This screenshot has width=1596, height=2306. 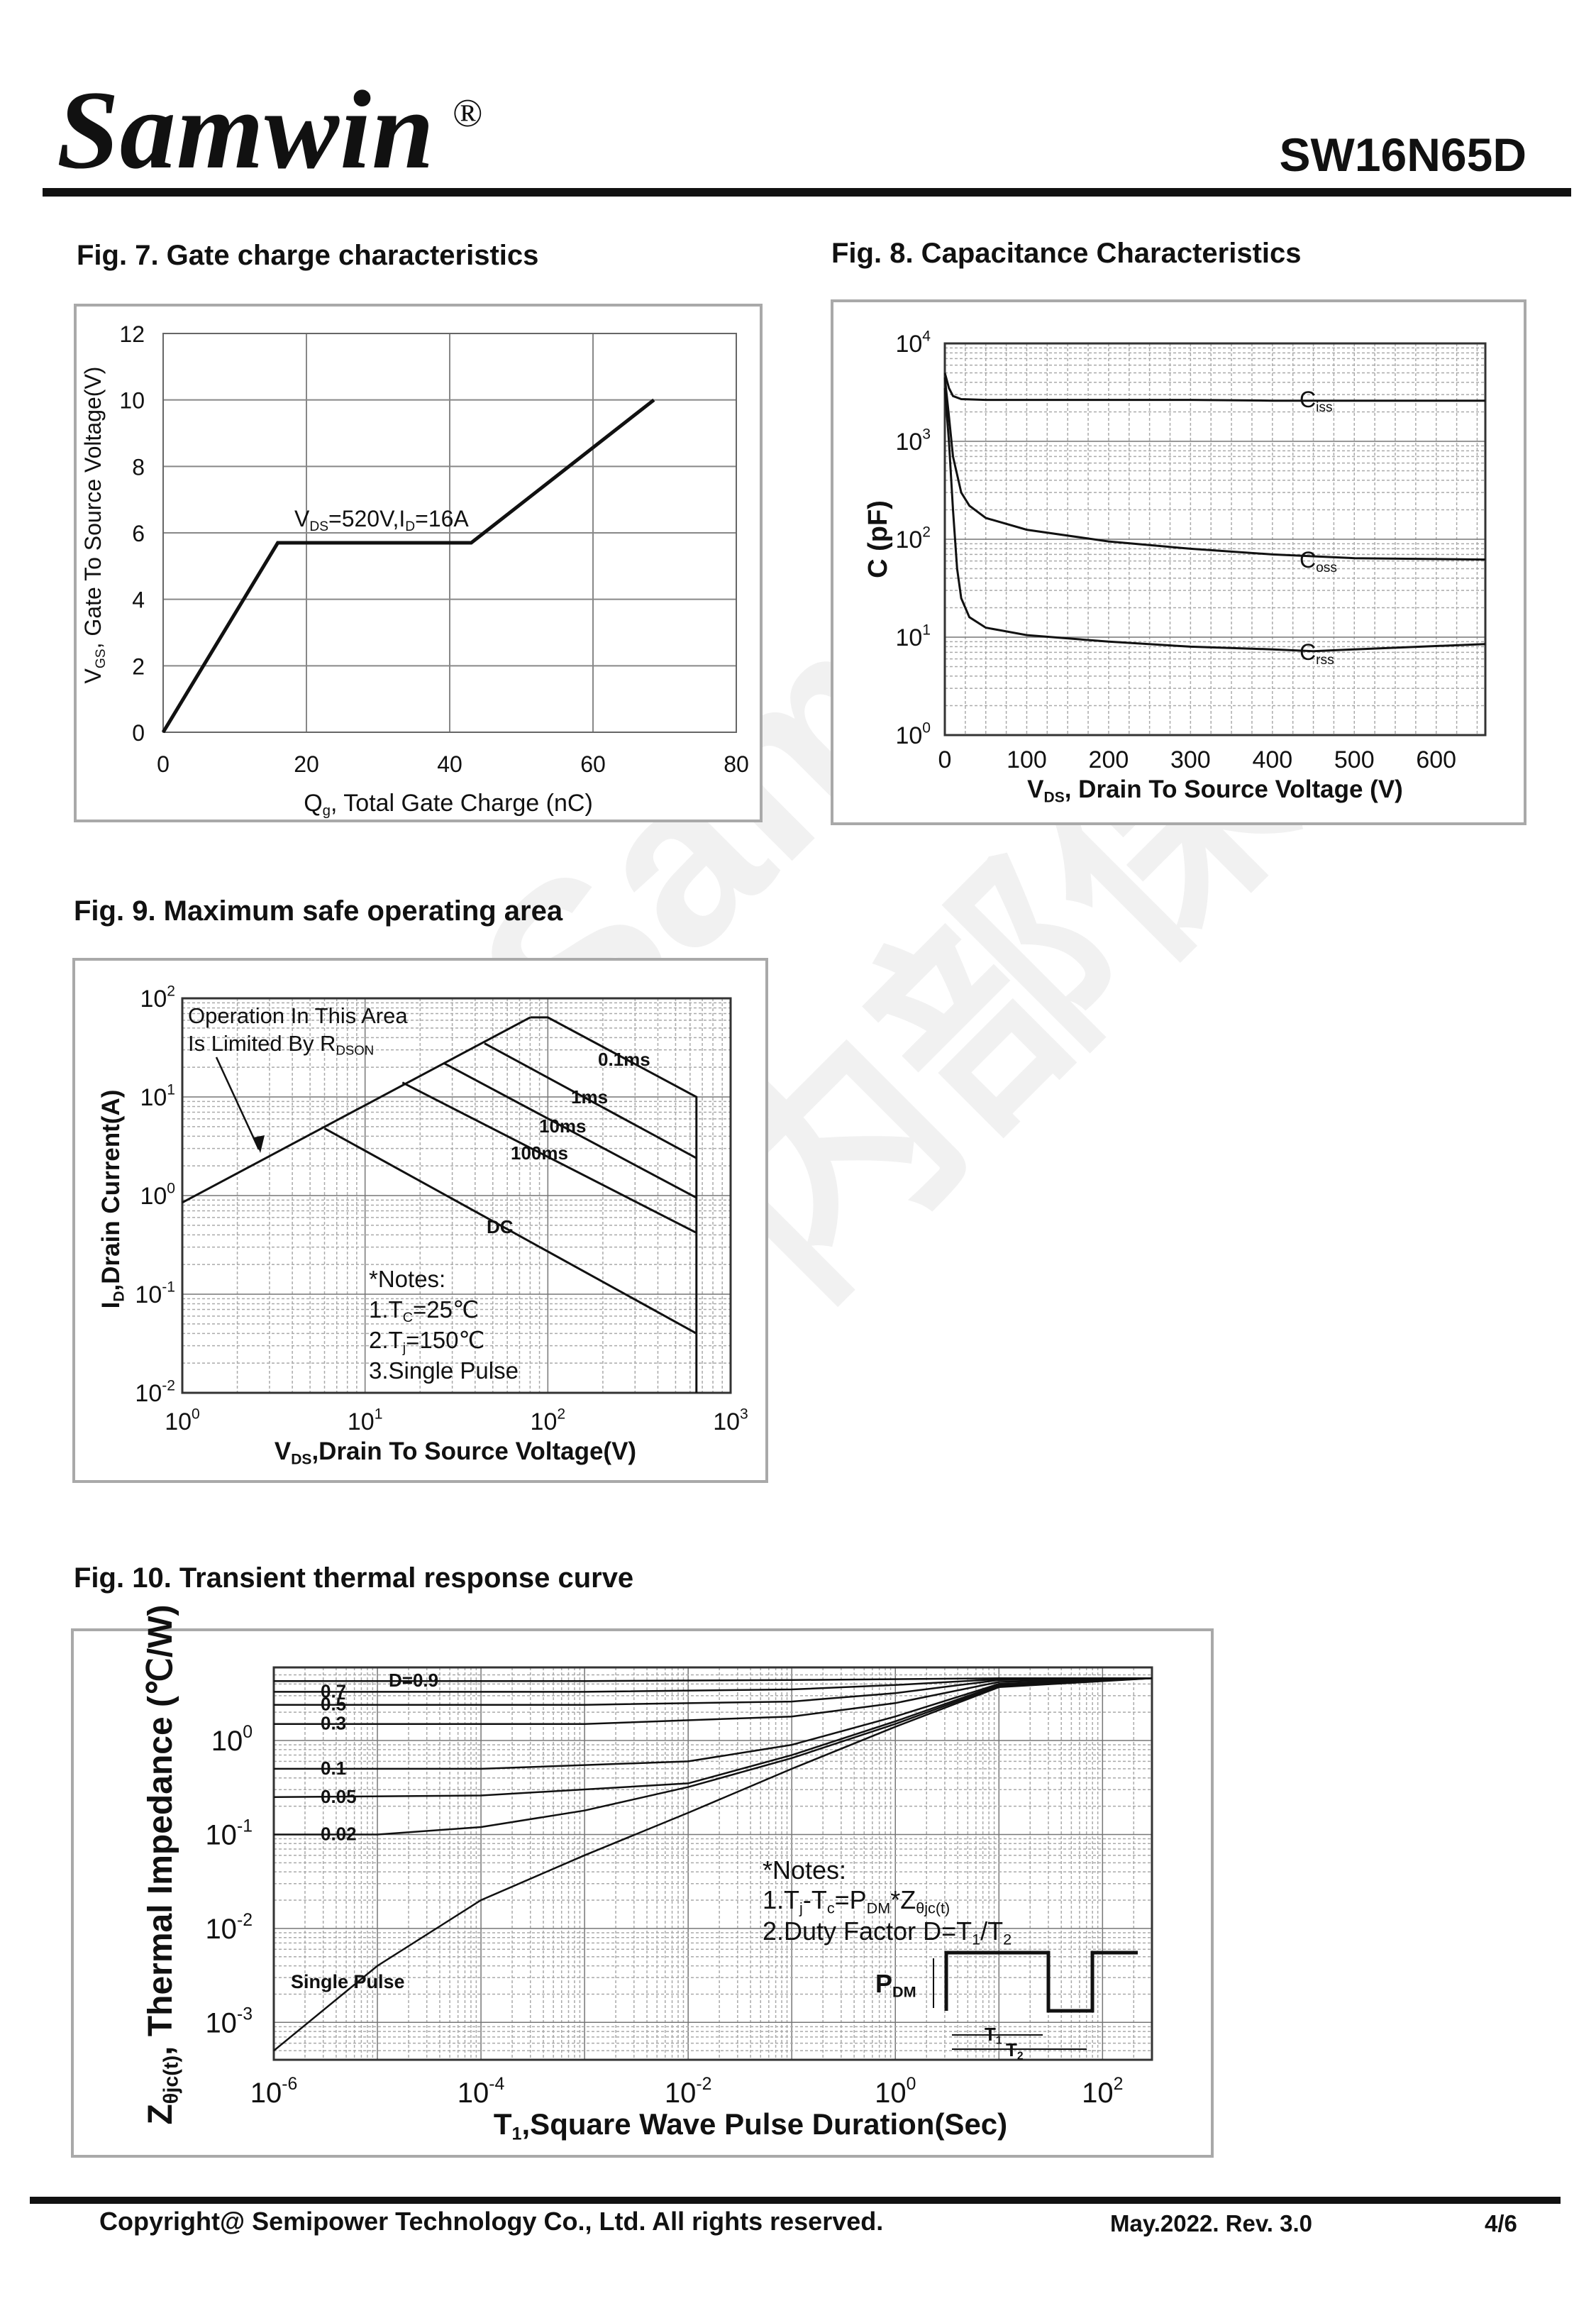 I want to click on fig8-series-crss, so click(x=1214, y=520).